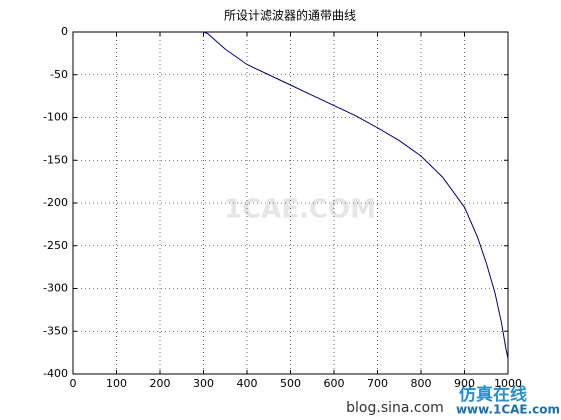 This screenshot has width=561, height=420. Describe the element at coordinates (55, 330) in the screenshot. I see `y-tick-label: -350` at that location.